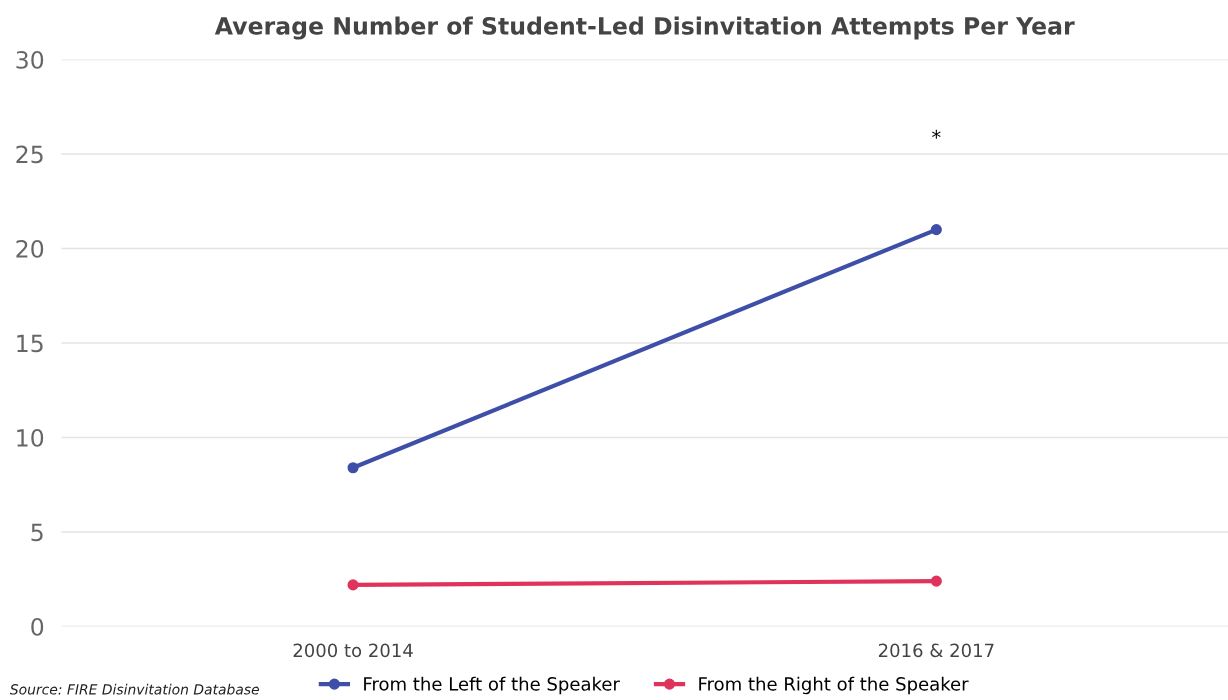 This screenshot has height=700, width=1228. What do you see at coordinates (492, 685) in the screenshot?
I see `legend-label: From the Left of the Speaker` at bounding box center [492, 685].